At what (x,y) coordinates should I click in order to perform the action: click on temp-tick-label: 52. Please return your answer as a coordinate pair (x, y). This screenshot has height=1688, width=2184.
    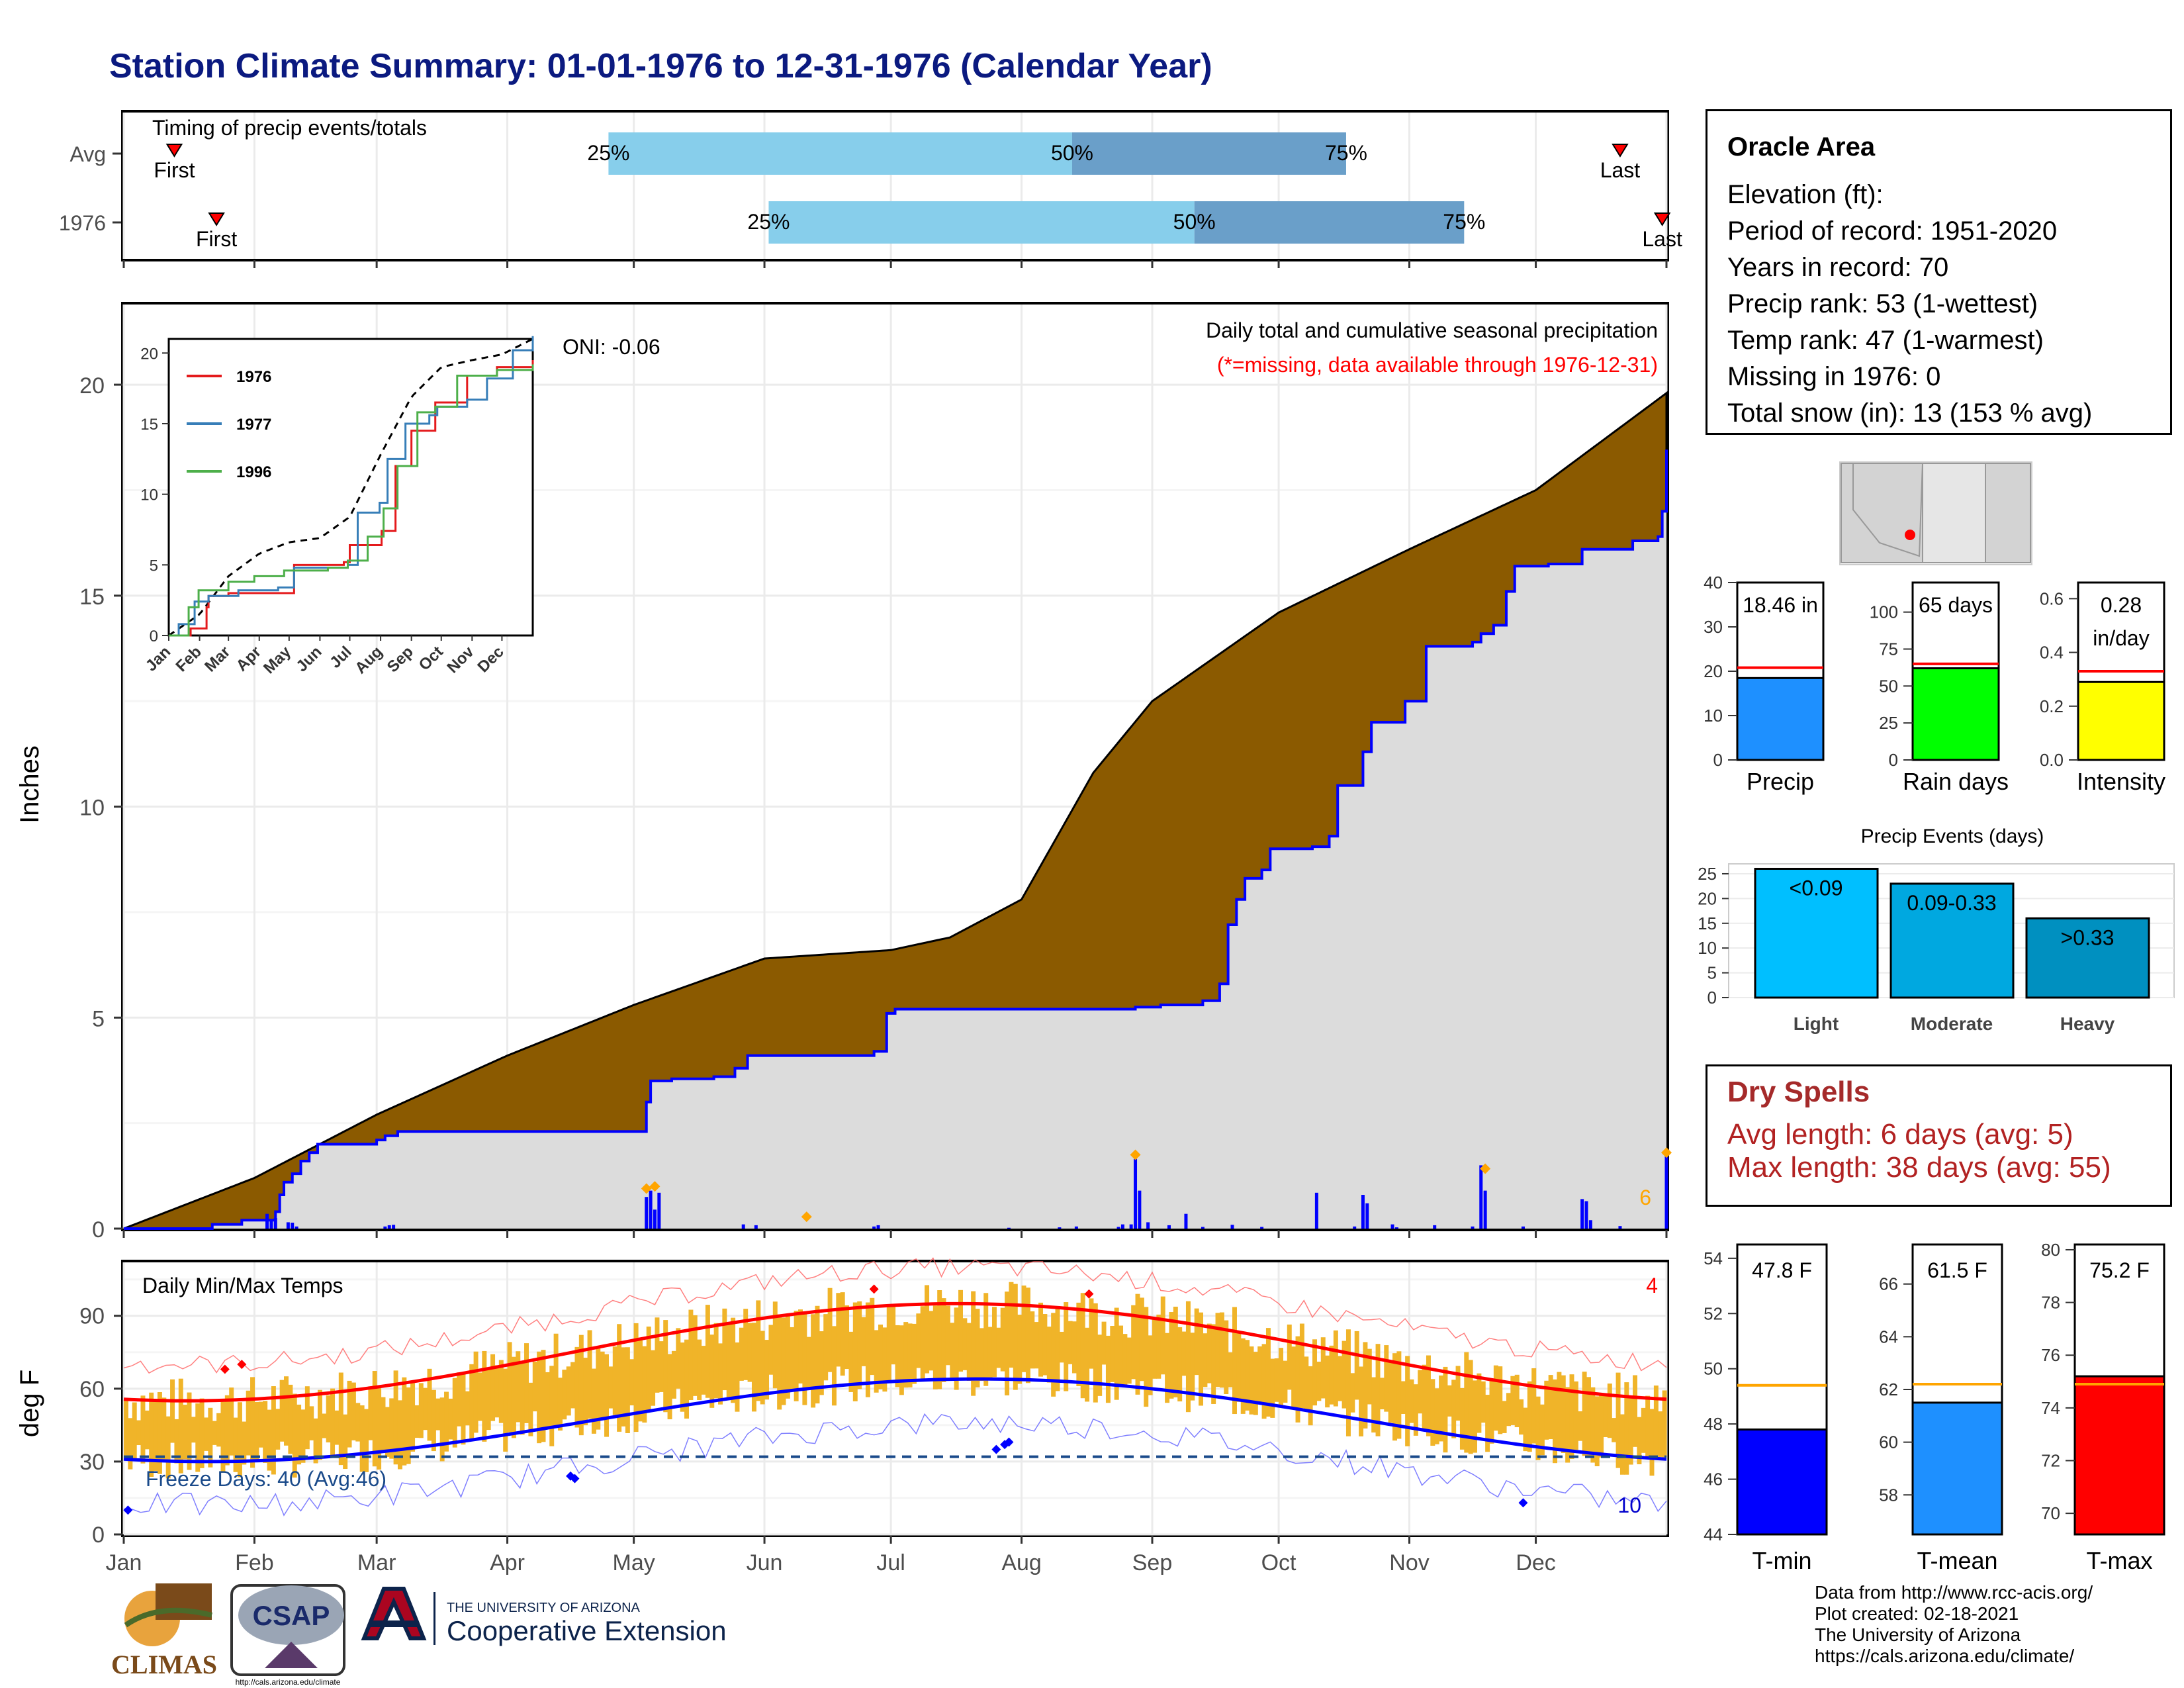
    Looking at the image, I should click on (1713, 1313).